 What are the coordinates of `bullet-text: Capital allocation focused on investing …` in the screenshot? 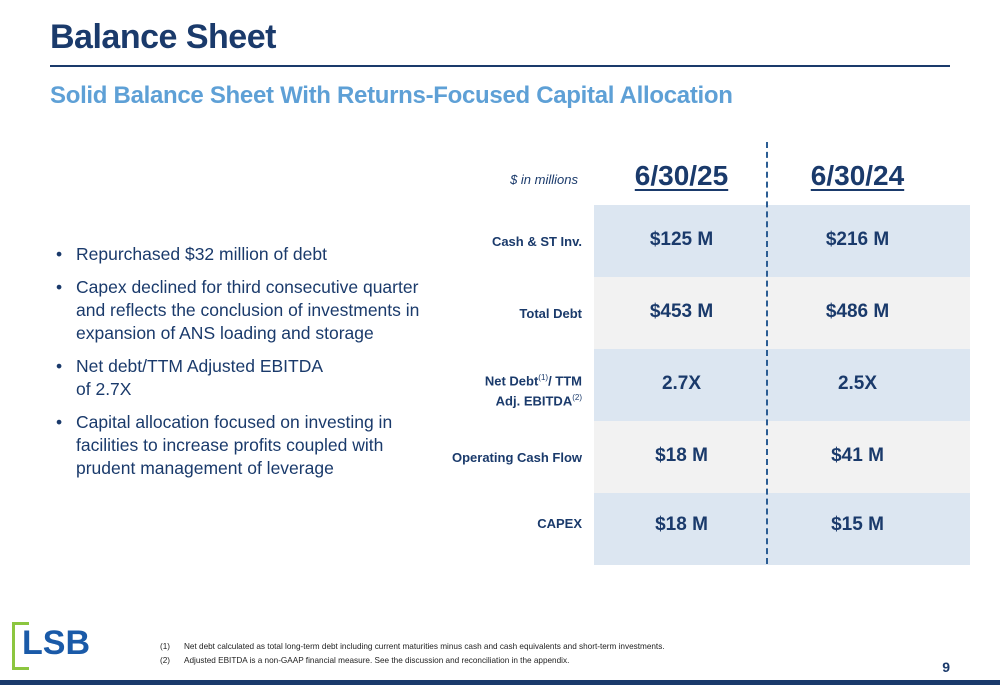 It's located at (234, 445).